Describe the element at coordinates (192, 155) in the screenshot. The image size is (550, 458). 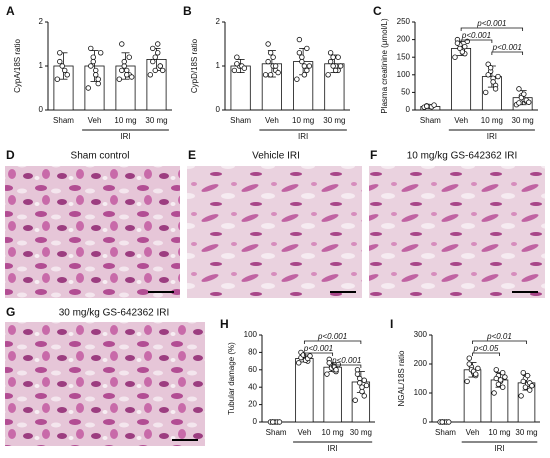
I see `panel-letter: E` at that location.